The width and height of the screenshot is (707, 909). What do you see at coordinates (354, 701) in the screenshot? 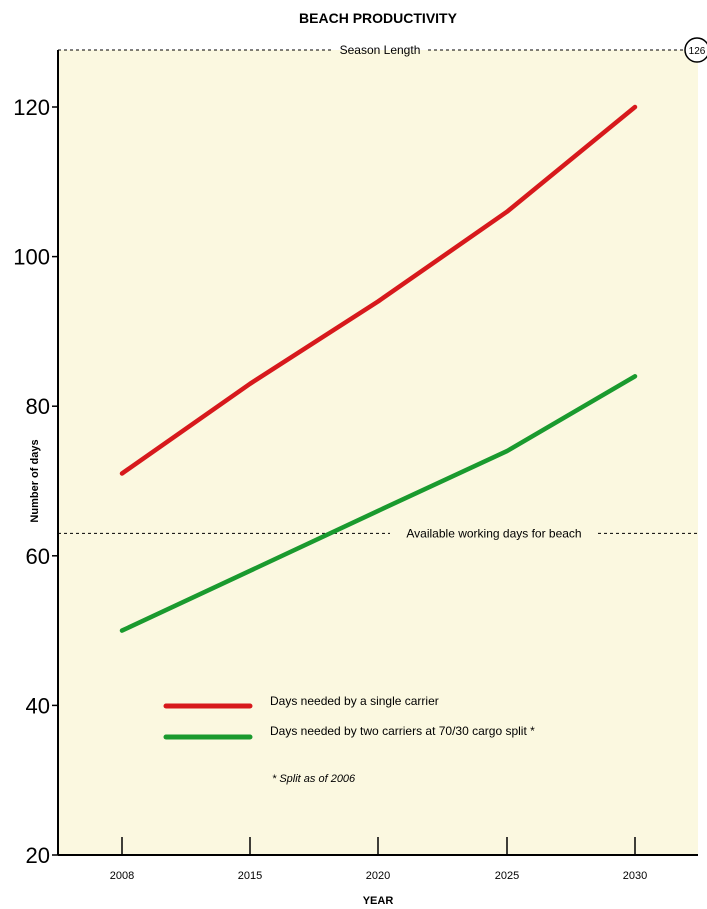
I see `legend-label-single-carrier: Days needed by a single carrier` at bounding box center [354, 701].